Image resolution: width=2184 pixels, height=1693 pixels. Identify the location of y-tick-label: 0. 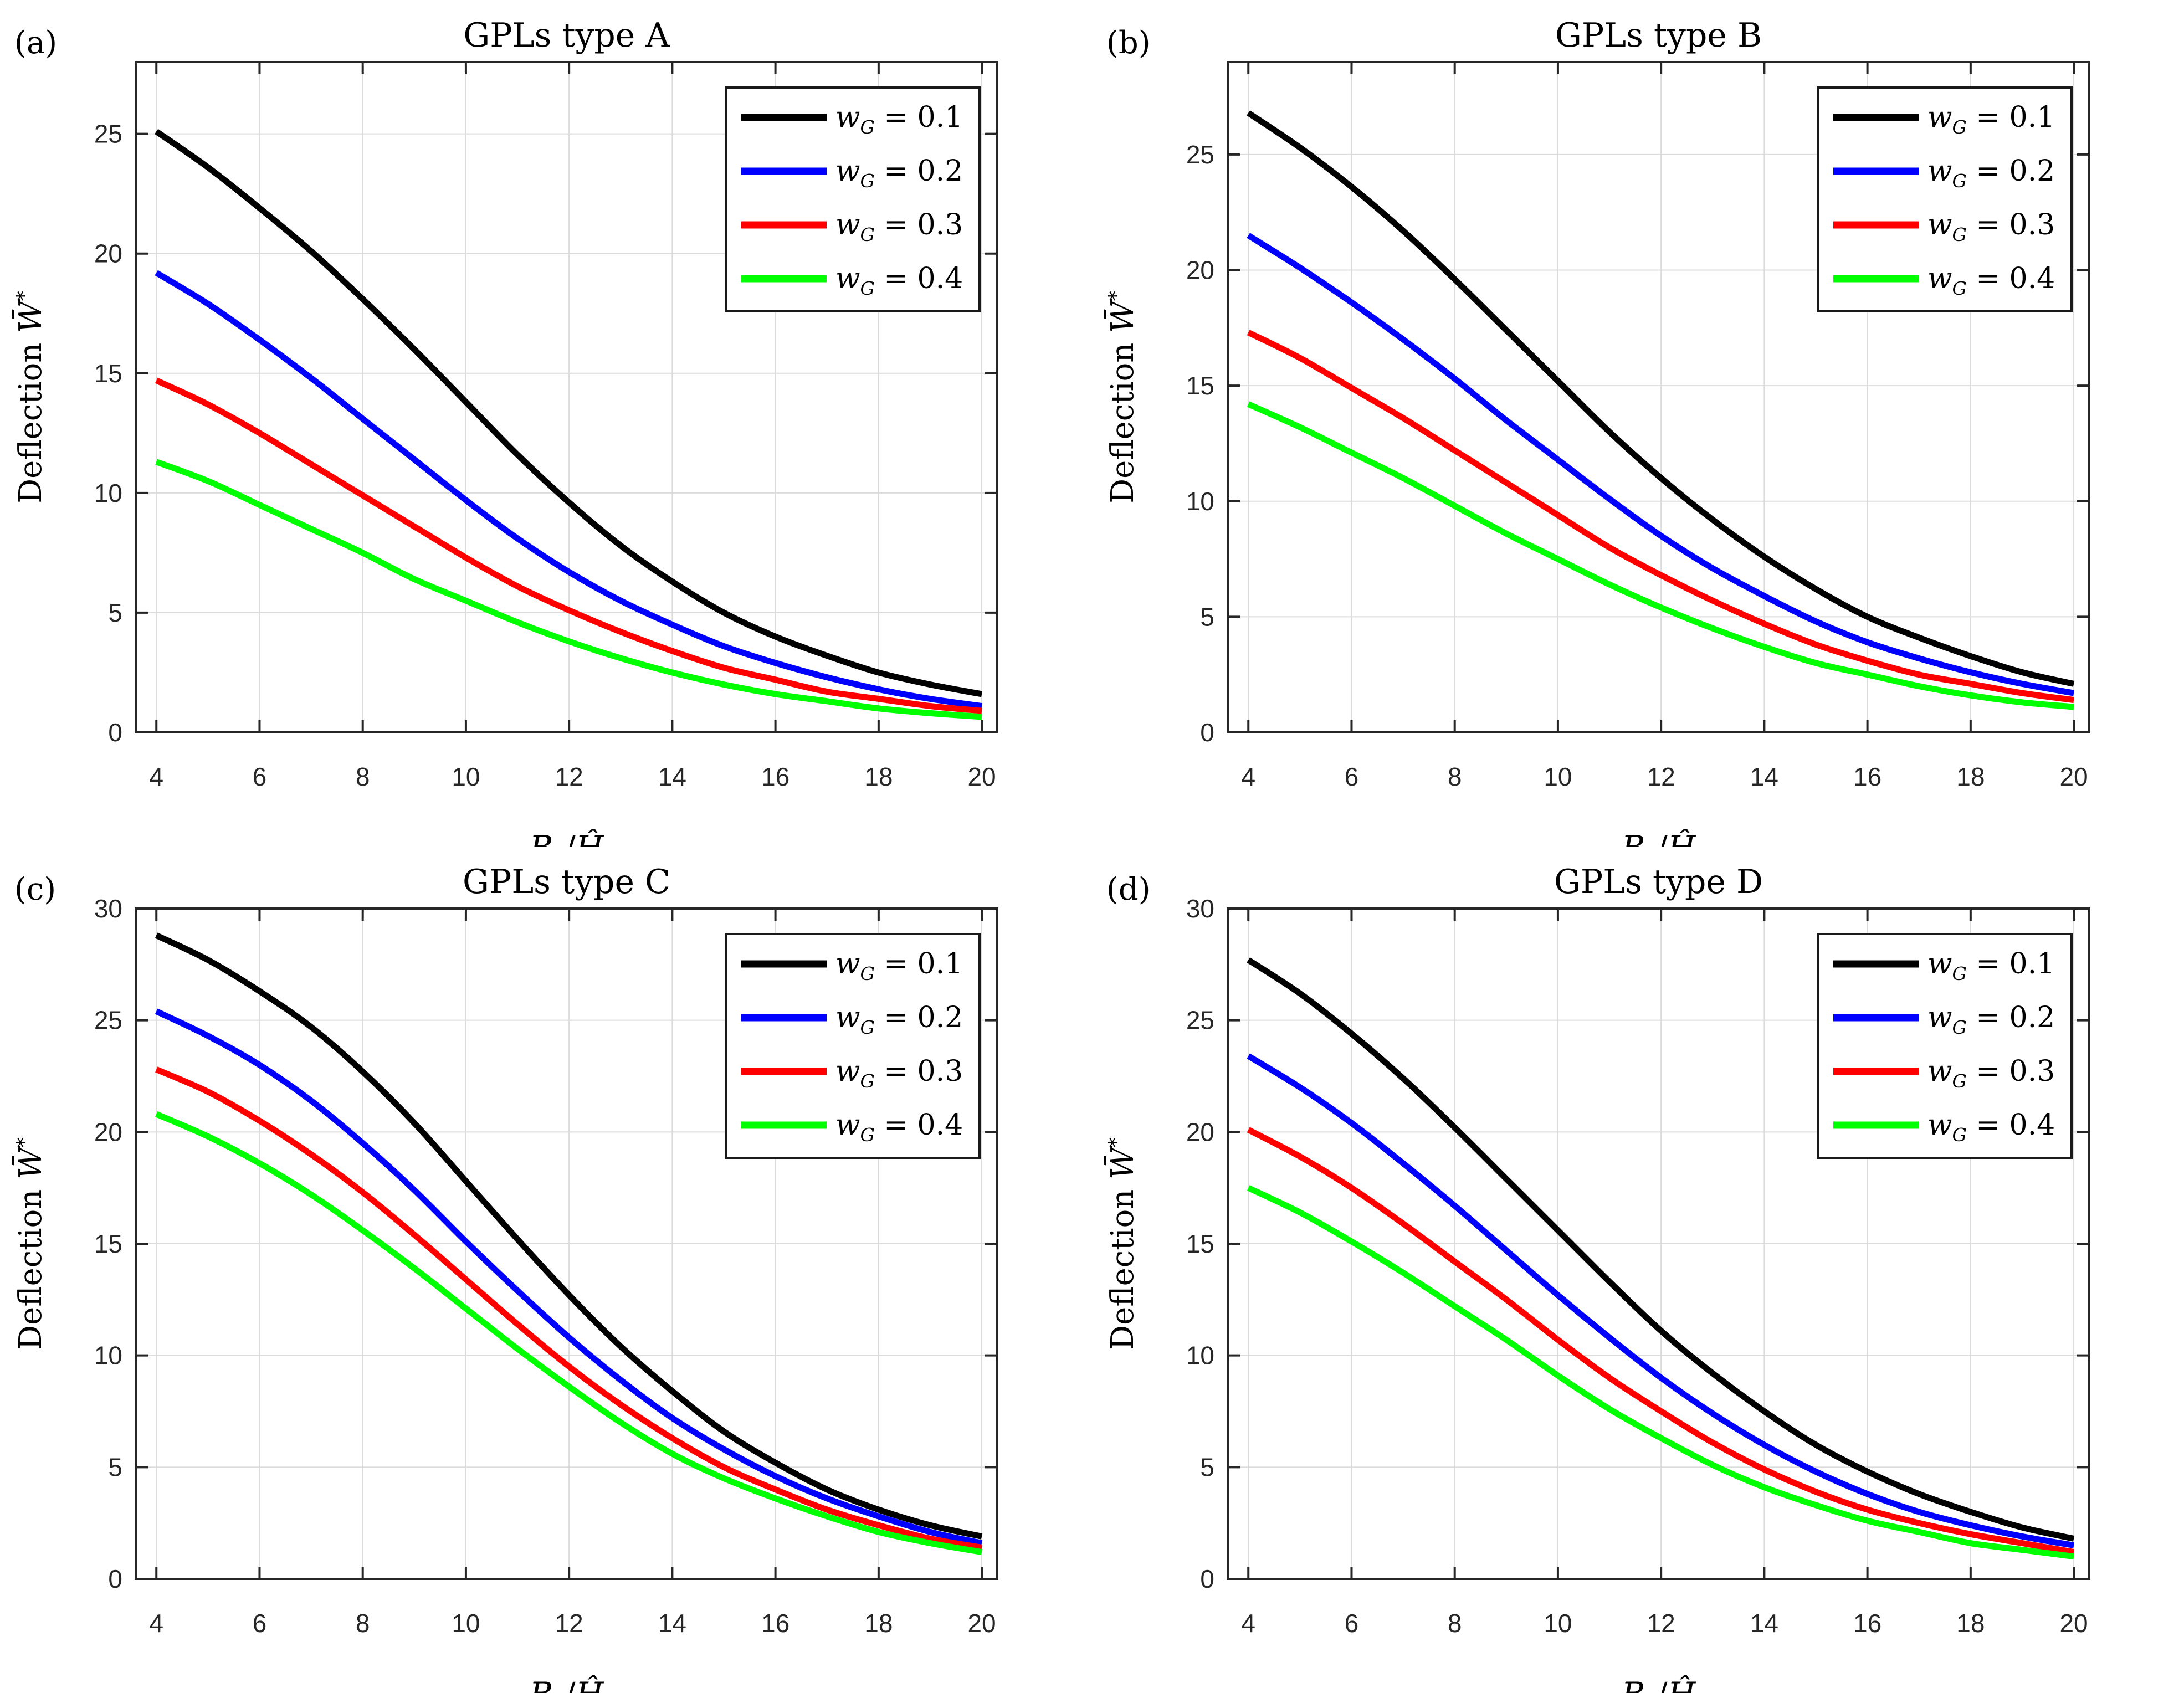
(1207, 1578).